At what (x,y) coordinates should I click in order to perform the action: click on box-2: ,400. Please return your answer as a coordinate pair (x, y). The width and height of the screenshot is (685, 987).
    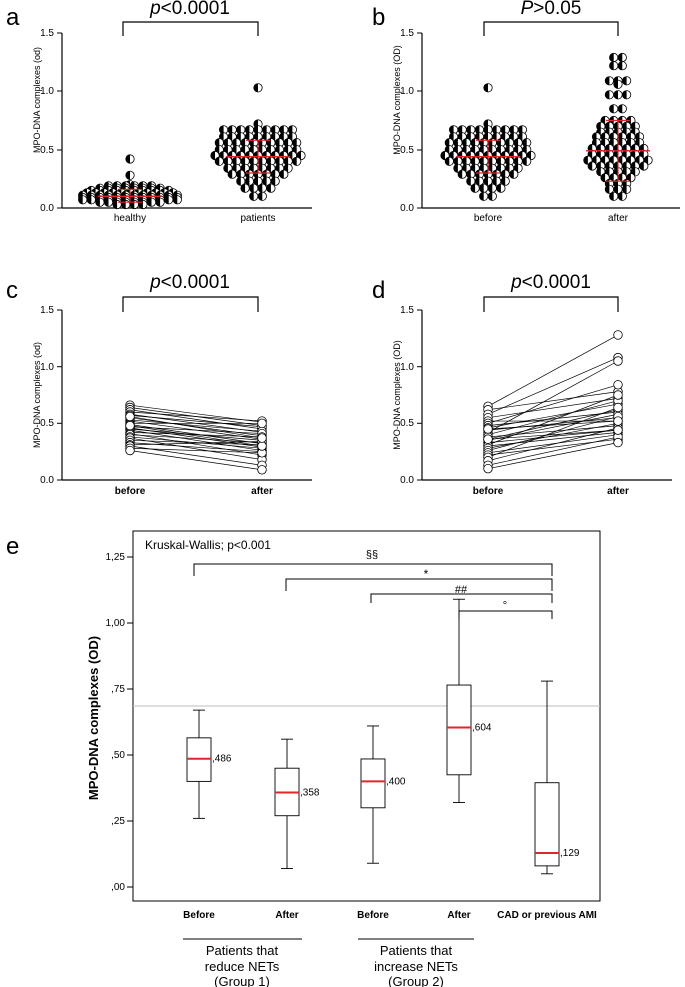
    Looking at the image, I should click on (383, 794).